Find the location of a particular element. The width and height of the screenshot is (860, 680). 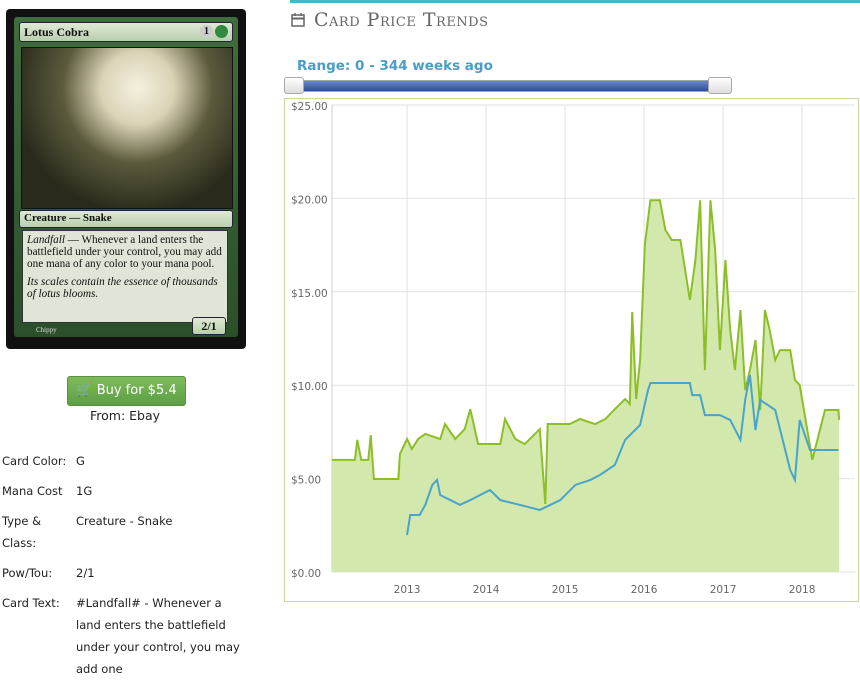

price-line is located at coordinates (622, 455).